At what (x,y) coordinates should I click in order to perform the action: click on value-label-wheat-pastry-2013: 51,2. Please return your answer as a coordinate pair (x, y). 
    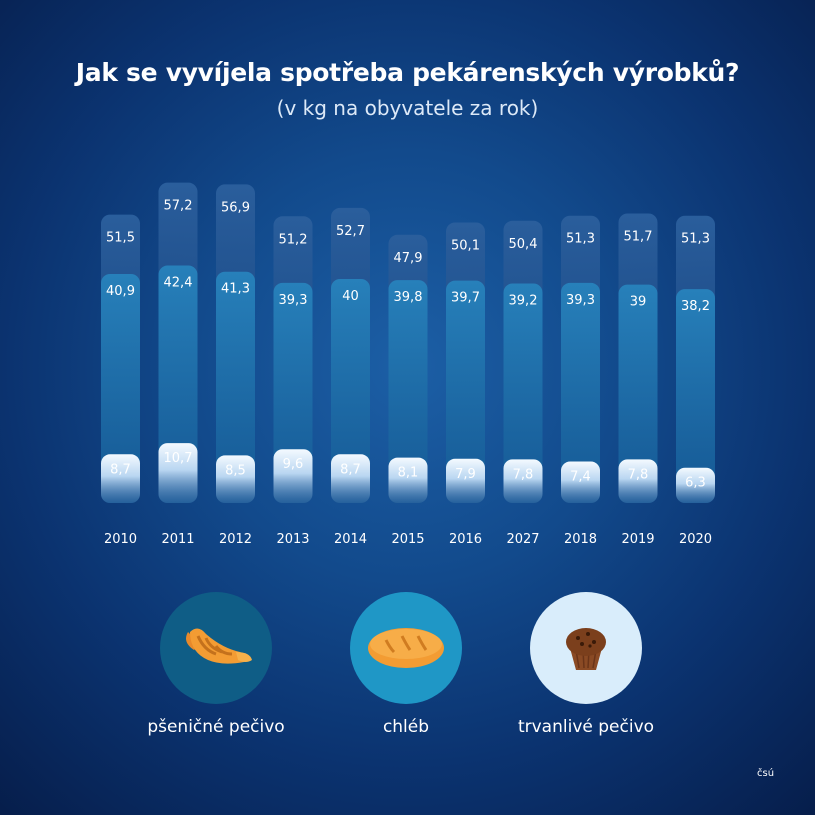
    Looking at the image, I should click on (293, 239).